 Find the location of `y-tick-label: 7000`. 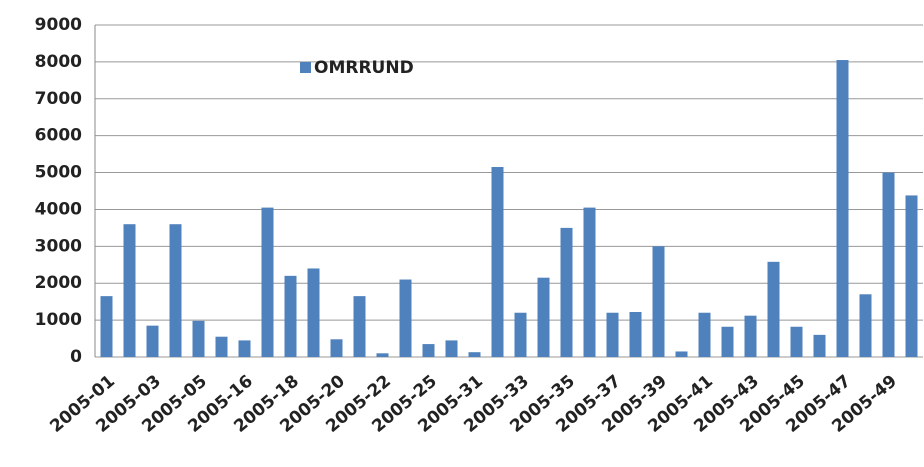

y-tick-label: 7000 is located at coordinates (58, 99).